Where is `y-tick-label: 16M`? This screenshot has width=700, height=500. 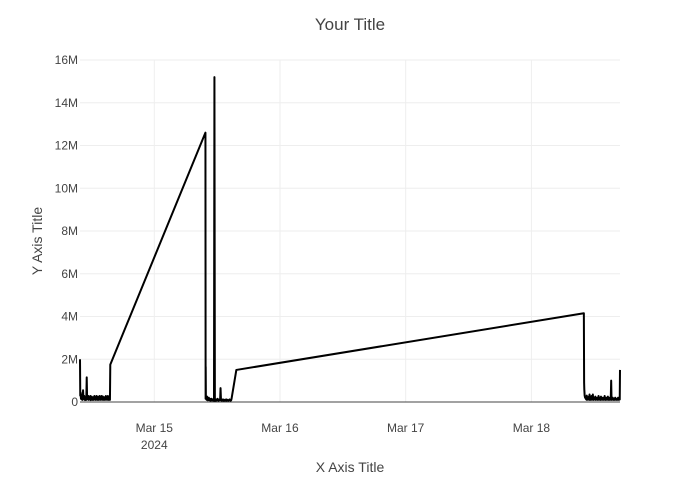 y-tick-label: 16M is located at coordinates (66, 60).